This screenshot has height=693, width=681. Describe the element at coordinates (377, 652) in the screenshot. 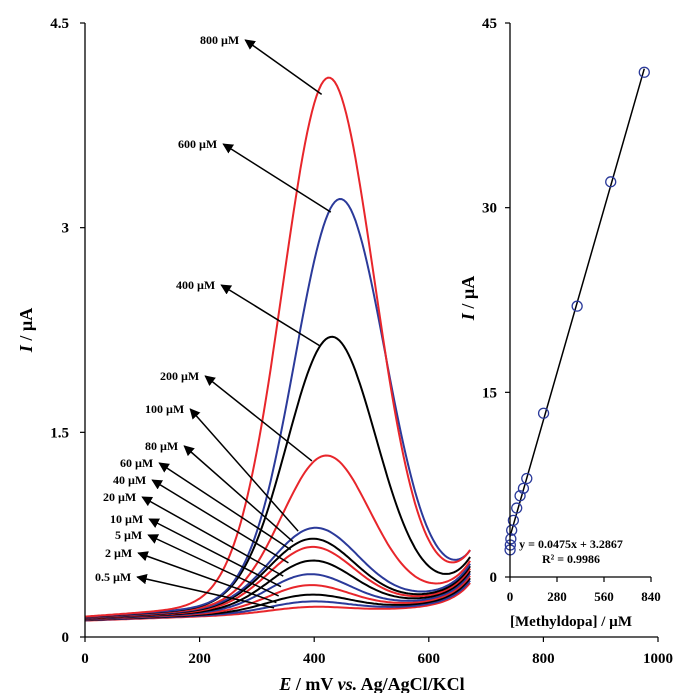

I see `main-x-ticks: 0 200 400 600 800 1000` at that location.